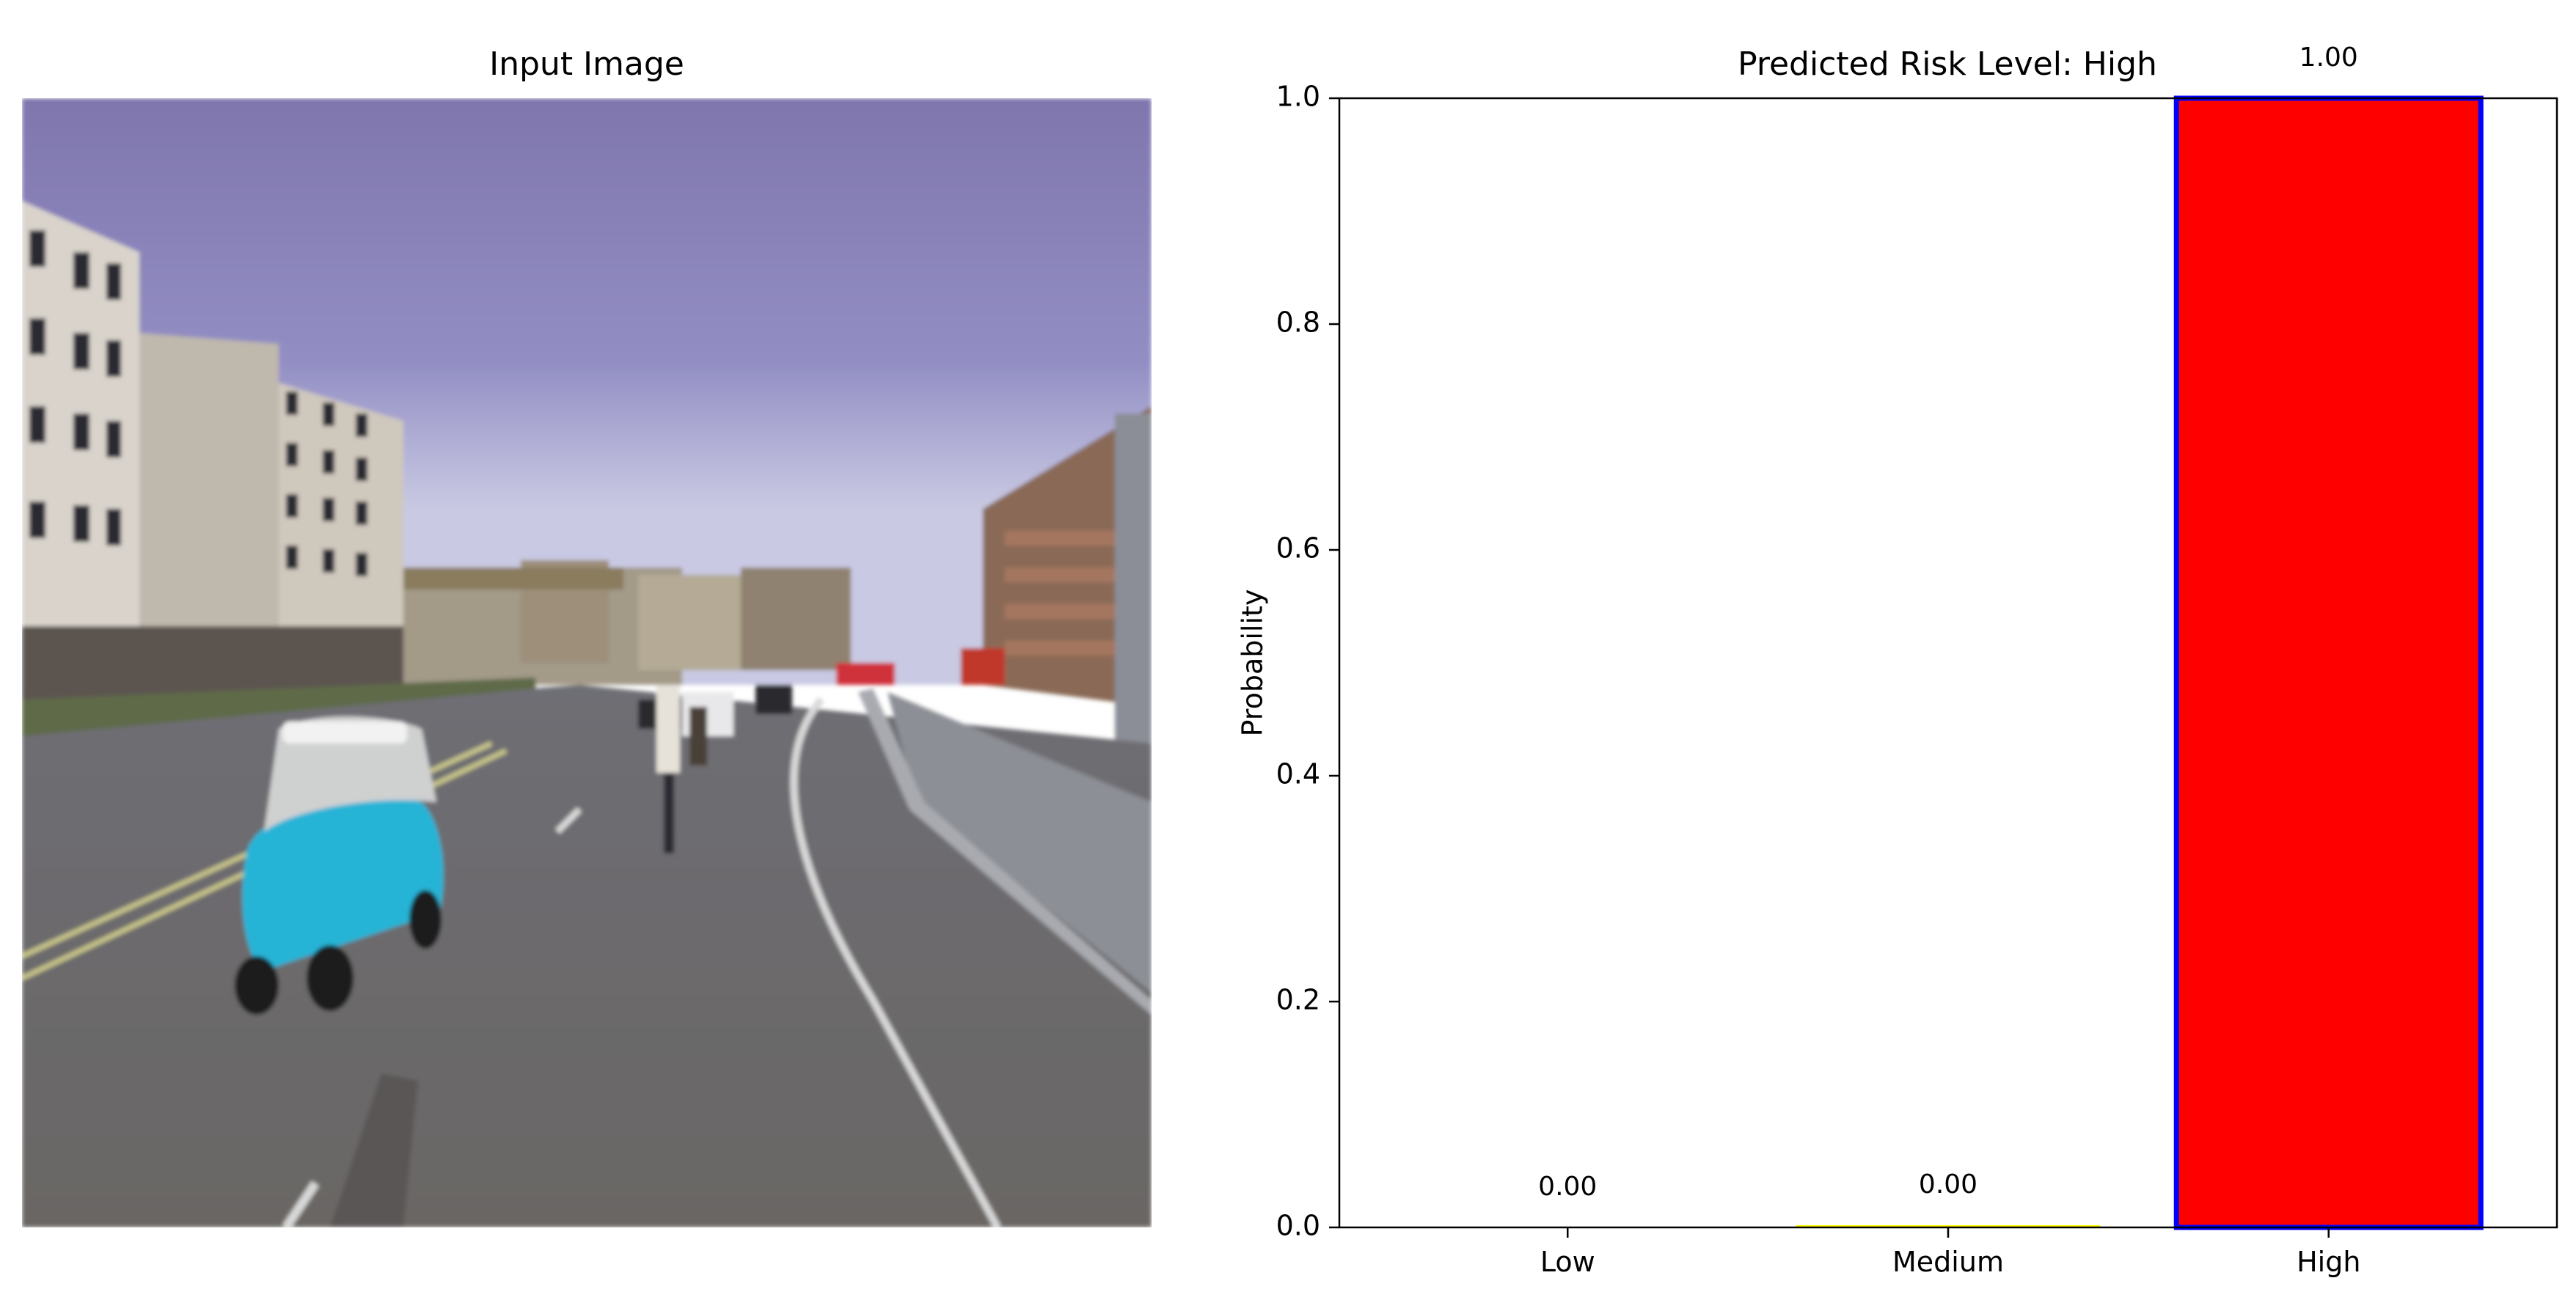 Image resolution: width=2576 pixels, height=1300 pixels. Describe the element at coordinates (339, 866) in the screenshot. I see `cyan-microcar` at that location.